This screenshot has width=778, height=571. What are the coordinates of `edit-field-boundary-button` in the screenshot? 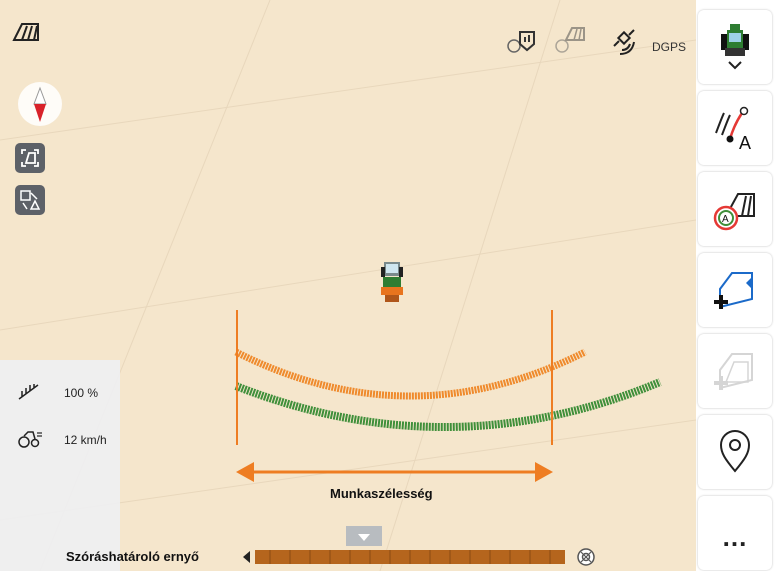 It's located at (735, 371).